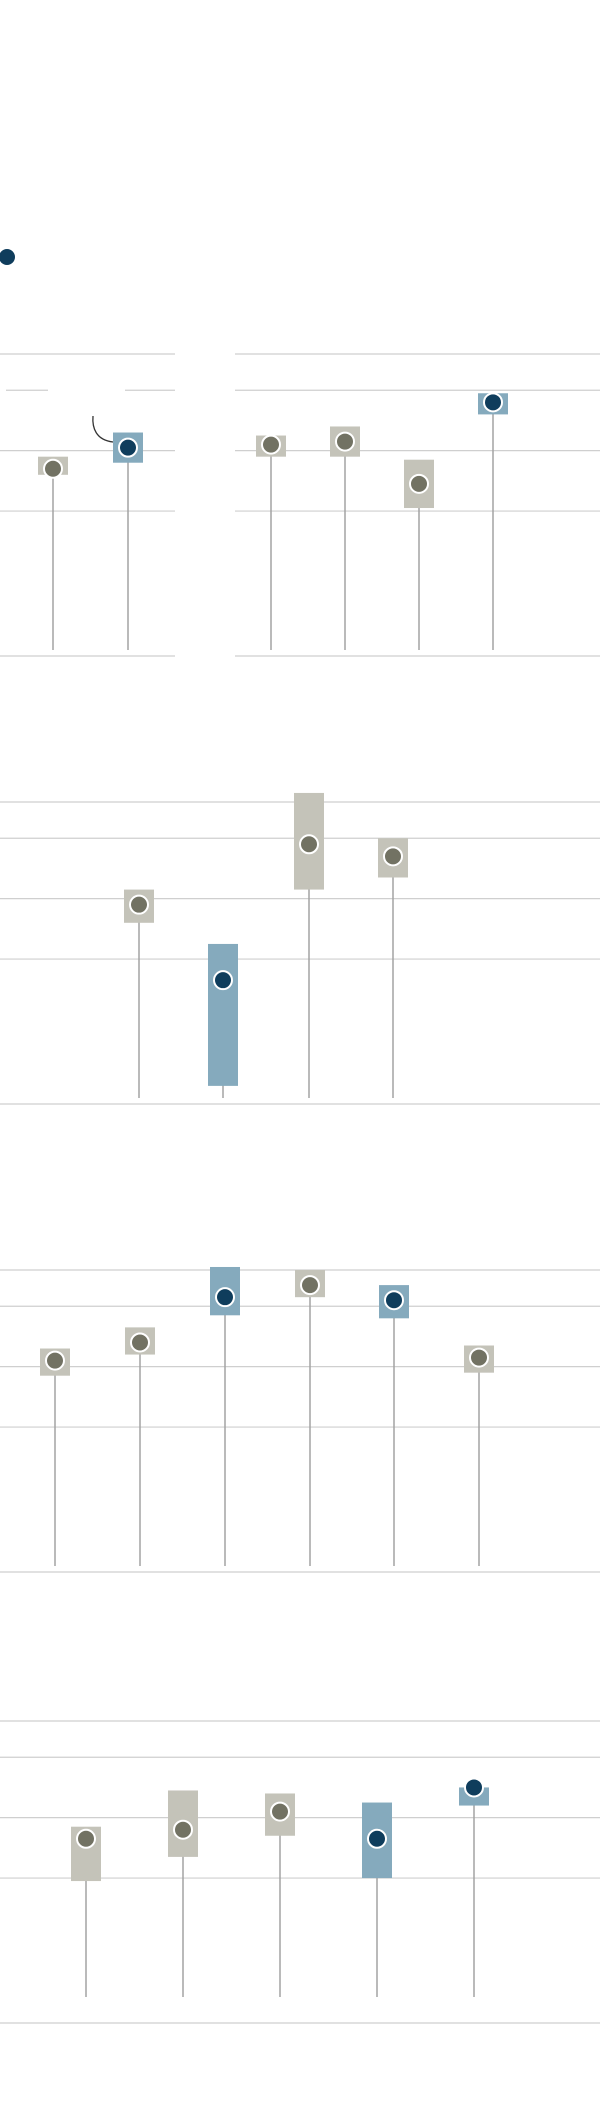 The image size is (600, 2106). Describe the element at coordinates (103, 429) in the screenshot. I see `annotation-connector-line` at that location.